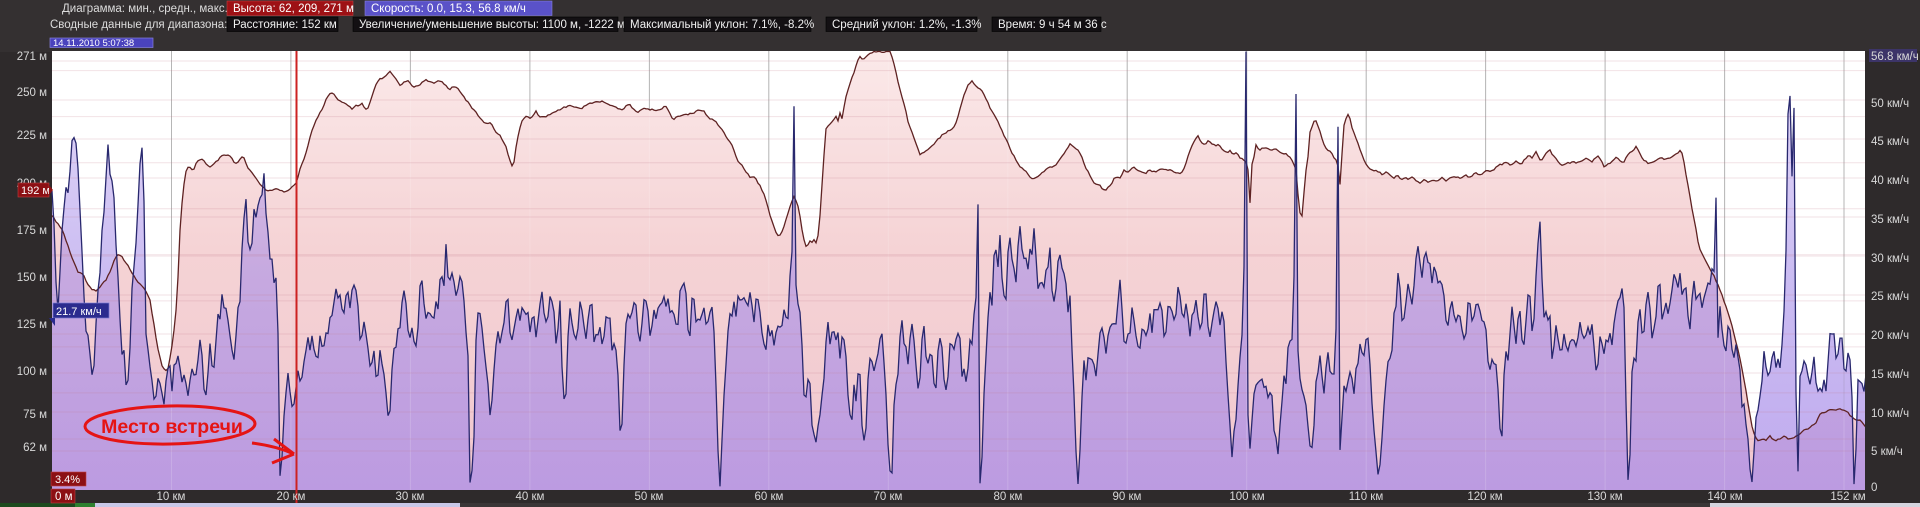 This screenshot has width=1920, height=507. Describe the element at coordinates (1890, 142) in the screenshot. I see `svg-text: 45 км/ч` at that location.